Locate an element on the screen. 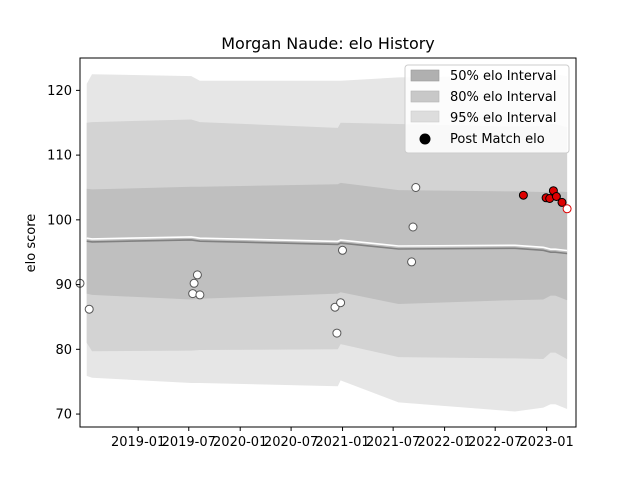 Image resolution: width=640 pixels, height=480 pixels. x-tick-label-8: 2023-01 is located at coordinates (546, 442).